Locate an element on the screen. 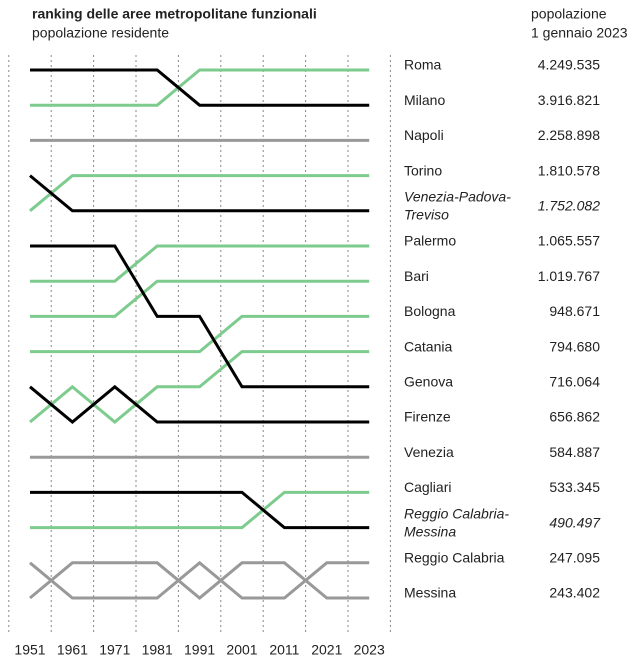 Image resolution: width=643 pixels, height=664 pixels. series-label: Bari is located at coordinates (416, 276).